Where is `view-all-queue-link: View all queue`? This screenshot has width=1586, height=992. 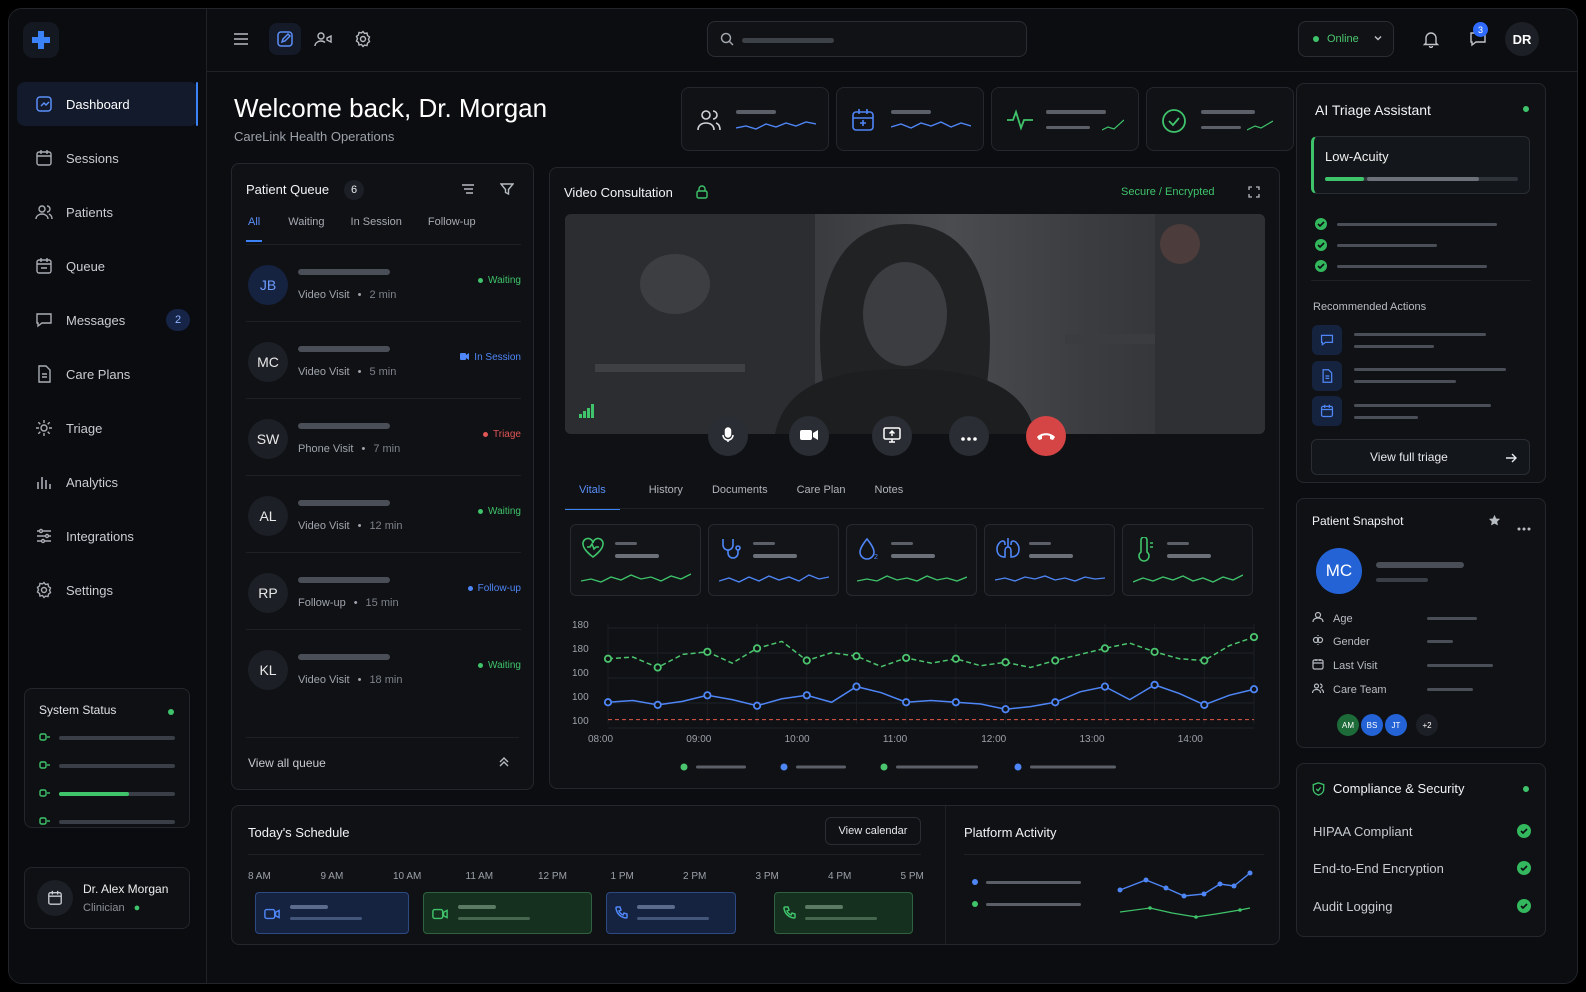 view-all-queue-link: View all queue is located at coordinates (287, 763).